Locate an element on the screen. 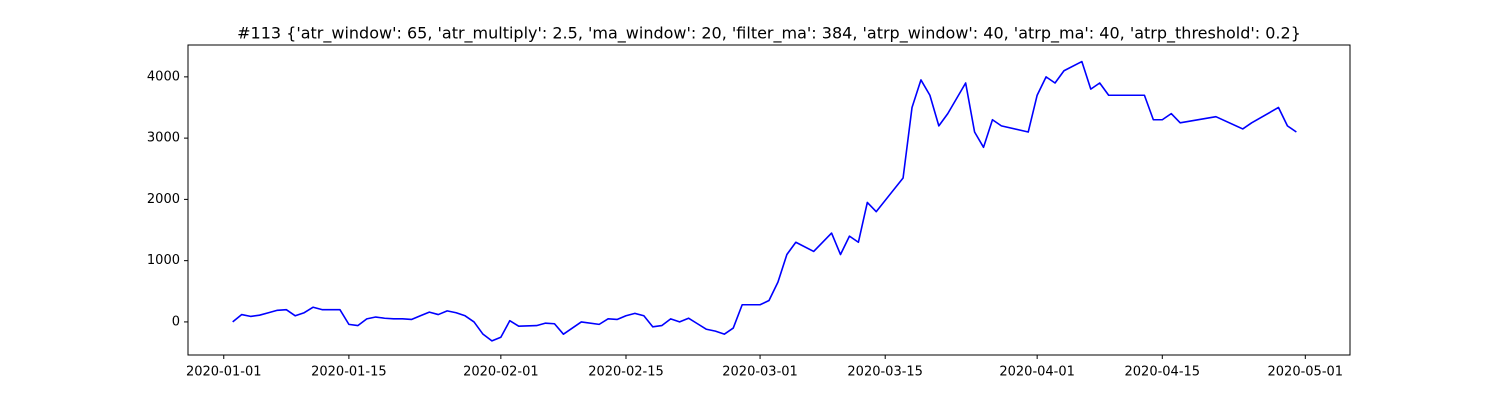  y-tick-label: 3000 is located at coordinates (163, 138).